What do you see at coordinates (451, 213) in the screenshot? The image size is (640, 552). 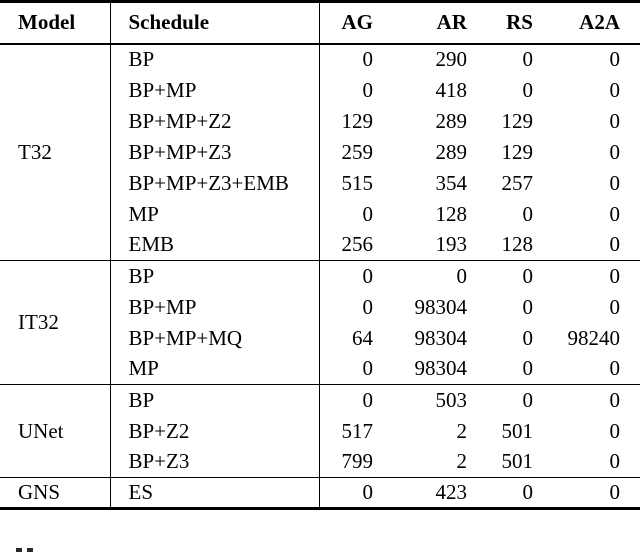 I see `cell-ar: 128` at bounding box center [451, 213].